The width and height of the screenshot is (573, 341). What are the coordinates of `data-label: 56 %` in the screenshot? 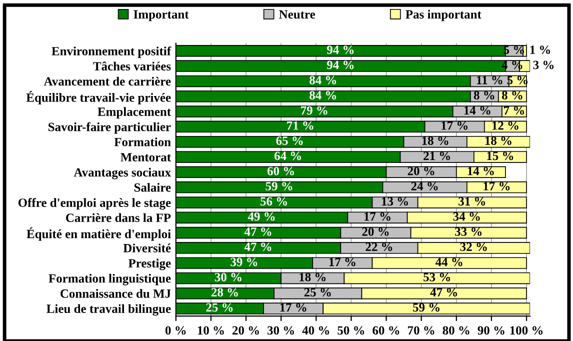 It's located at (273, 201).